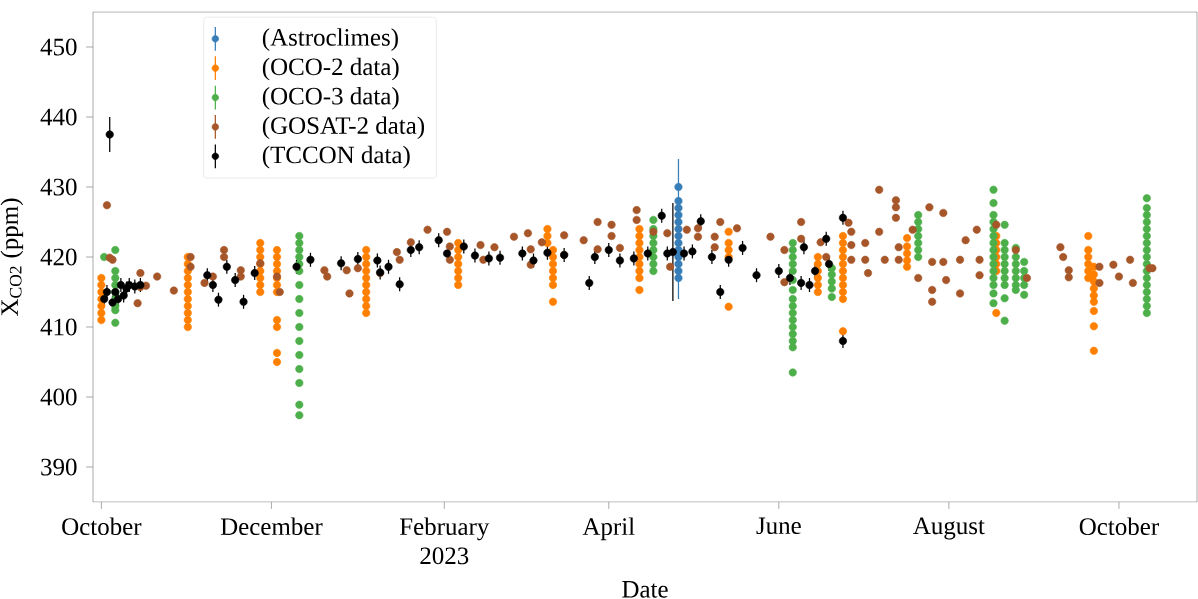 The width and height of the screenshot is (1198, 599). What do you see at coordinates (58, 47) in the screenshot?
I see `y-tick-label: 450` at bounding box center [58, 47].